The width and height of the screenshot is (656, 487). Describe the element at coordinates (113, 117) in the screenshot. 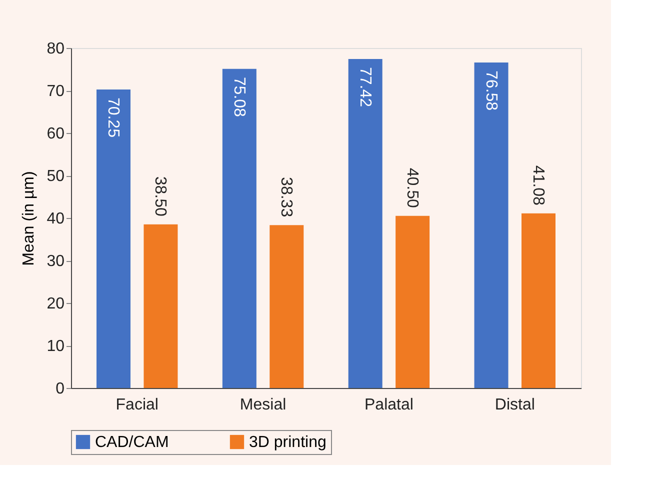

I see `text: 70.25` at that location.